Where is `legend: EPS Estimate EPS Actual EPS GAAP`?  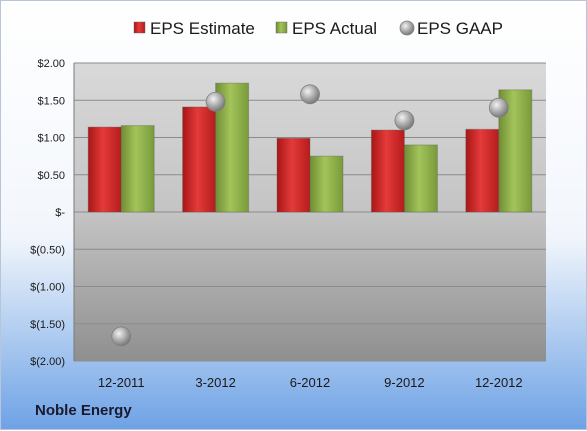
legend: EPS Estimate EPS Actual EPS GAAP is located at coordinates (318, 28).